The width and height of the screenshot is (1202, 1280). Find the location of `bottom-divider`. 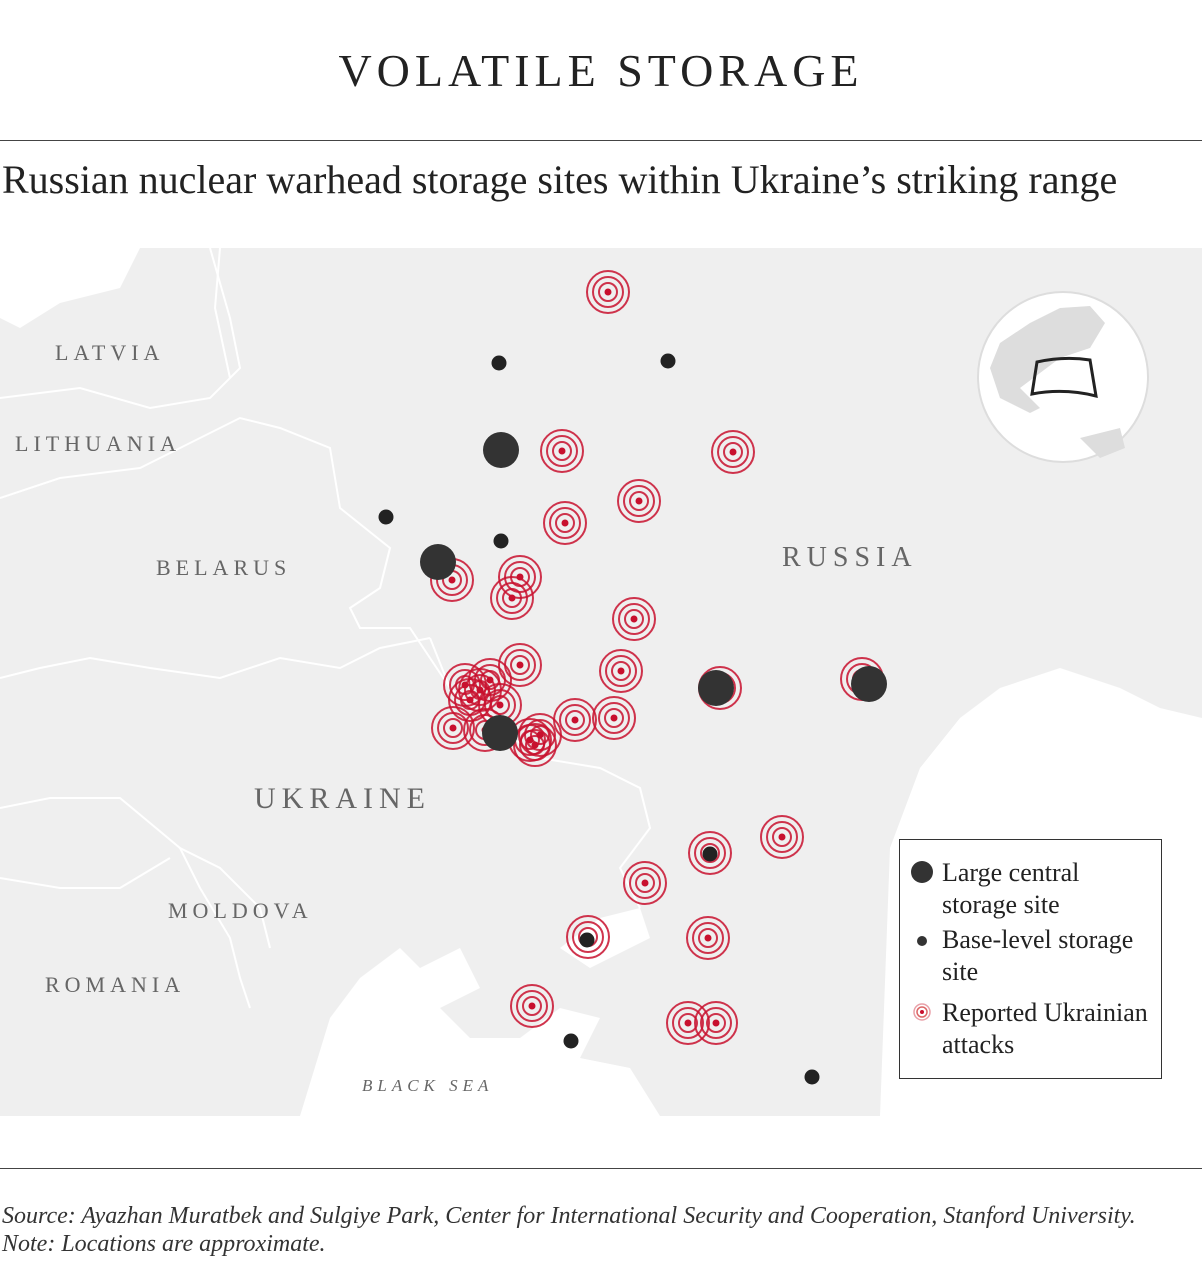

bottom-divider is located at coordinates (601, 1168).